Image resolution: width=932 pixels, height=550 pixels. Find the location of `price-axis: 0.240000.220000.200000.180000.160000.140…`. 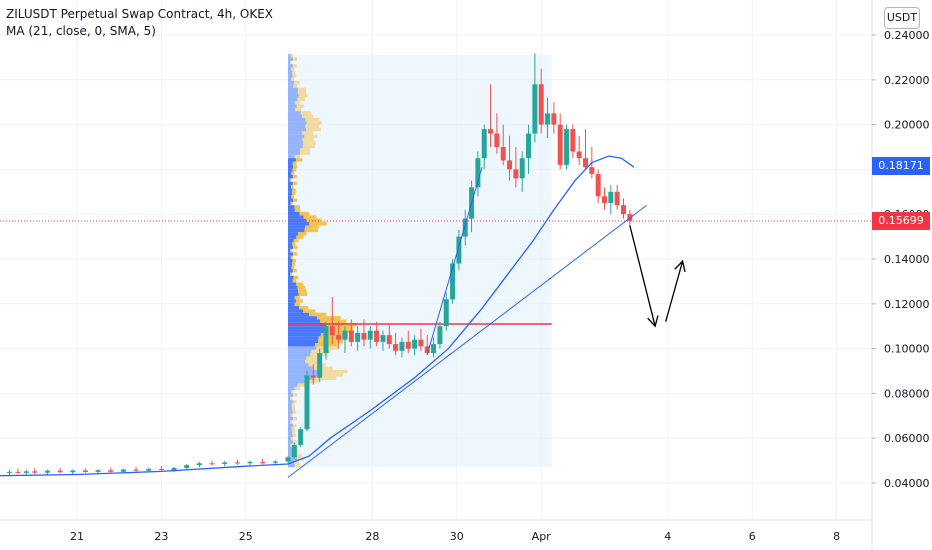

price-axis: 0.240000.220000.200000.180000.160000.140… is located at coordinates (901, 259).